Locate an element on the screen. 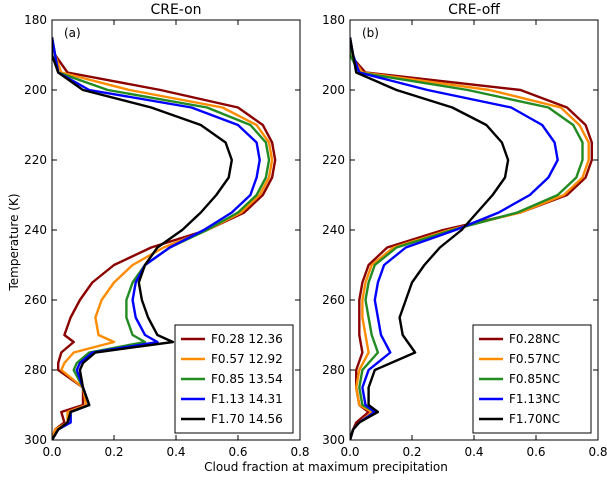  panel0-ytick-label-1: 200 is located at coordinates (35, 90).